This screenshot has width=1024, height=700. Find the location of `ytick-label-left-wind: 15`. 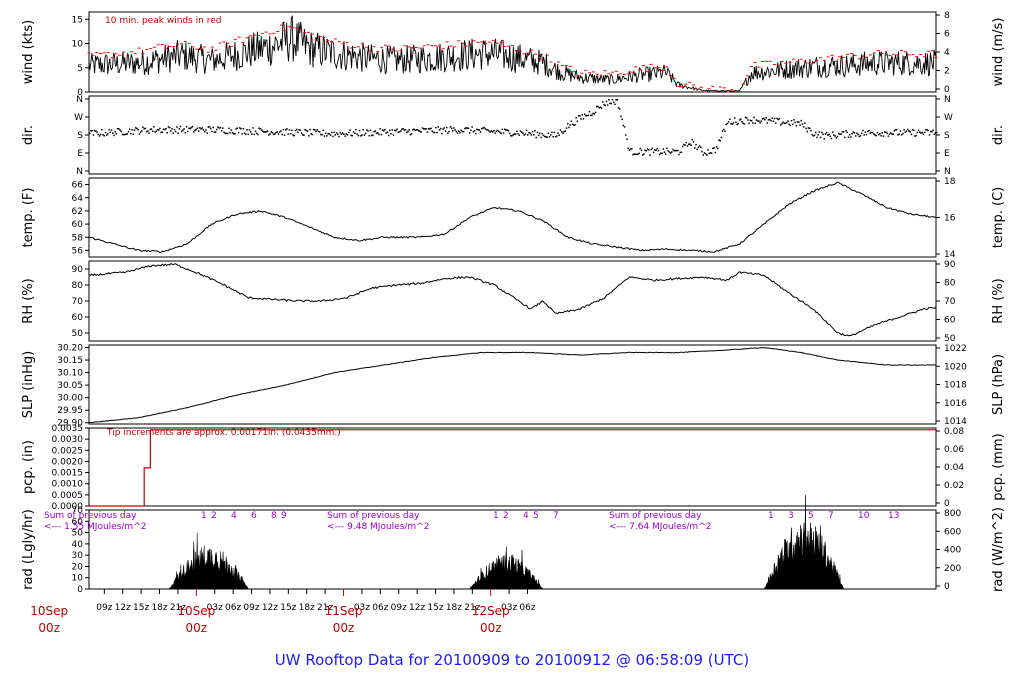

ytick-label-left-wind: 15 is located at coordinates (77, 20).